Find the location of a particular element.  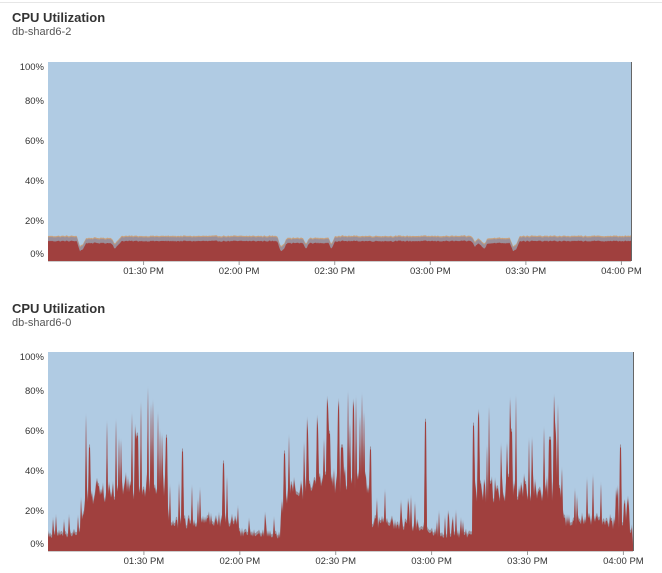

panel-subtitle: db-shard6-2 is located at coordinates (42, 32).